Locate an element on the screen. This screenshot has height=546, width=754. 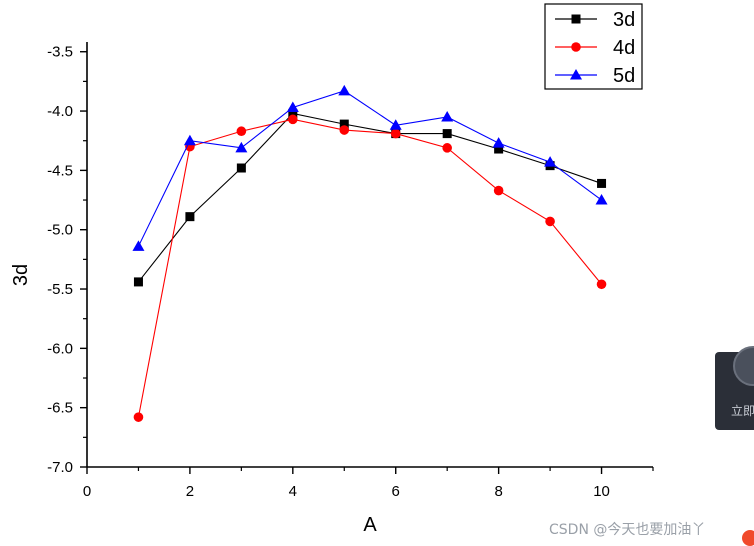
legend: 3d 4d 5d is located at coordinates (593, 46).